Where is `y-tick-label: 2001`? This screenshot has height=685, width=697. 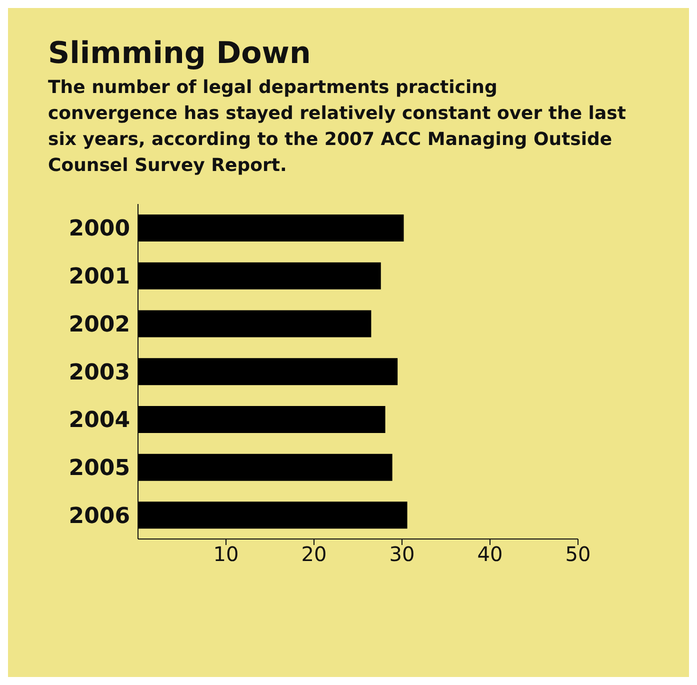 y-tick-label: 2001 is located at coordinates (99, 277).